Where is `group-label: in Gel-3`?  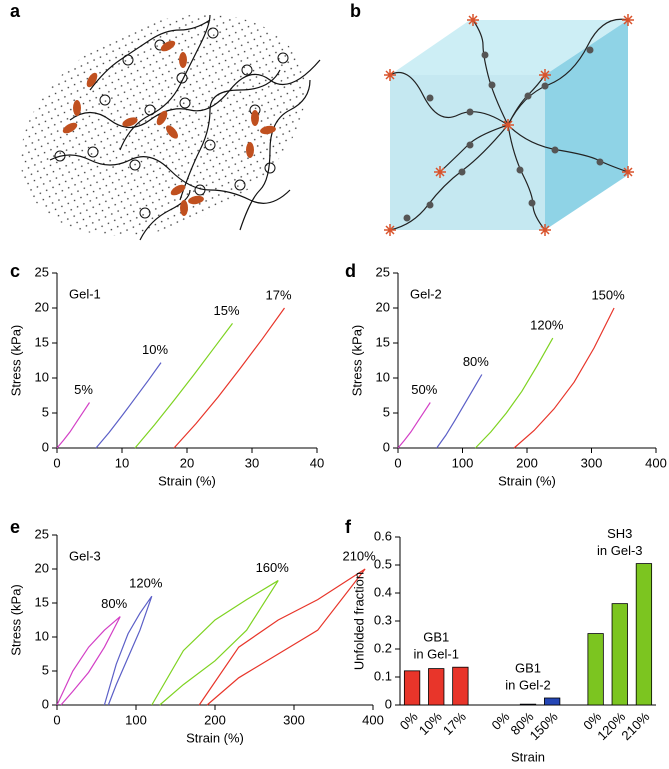
group-label: in Gel-3 is located at coordinates (620, 550).